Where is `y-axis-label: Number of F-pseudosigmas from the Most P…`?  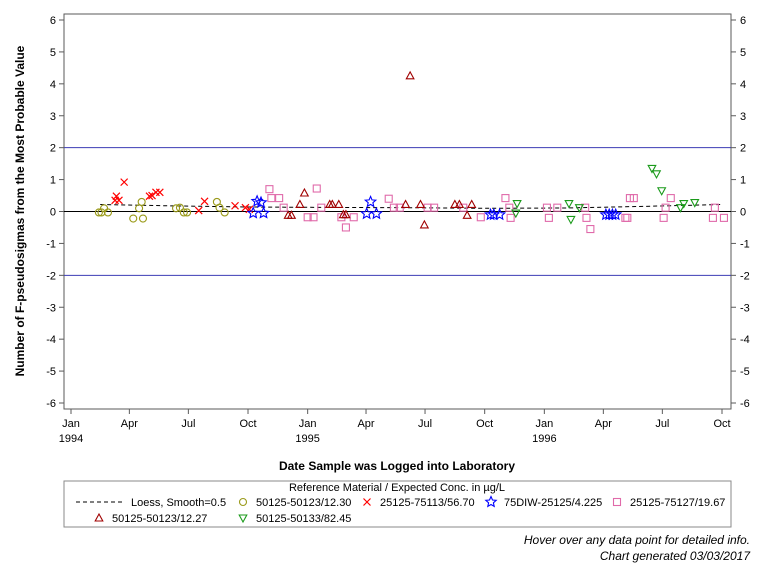 y-axis-label: Number of F-pseudosigmas from the Most P… is located at coordinates (20, 210).